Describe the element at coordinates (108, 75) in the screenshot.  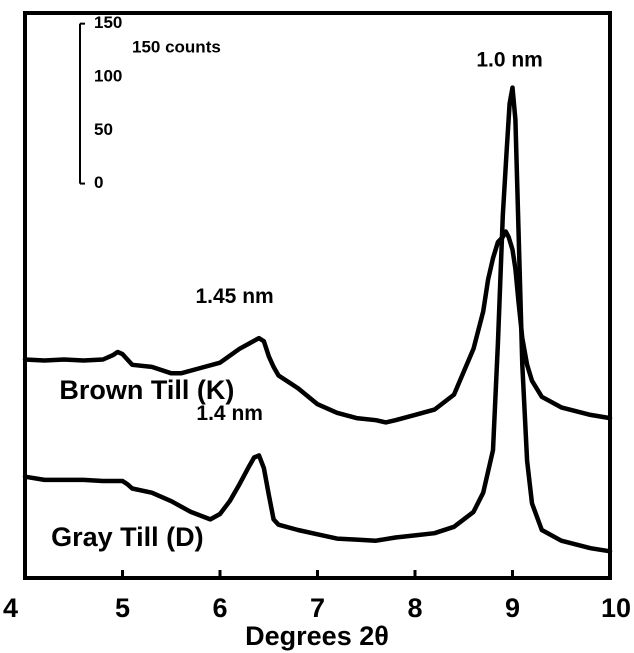
I see `scale-bar-label-100: 100` at that location.